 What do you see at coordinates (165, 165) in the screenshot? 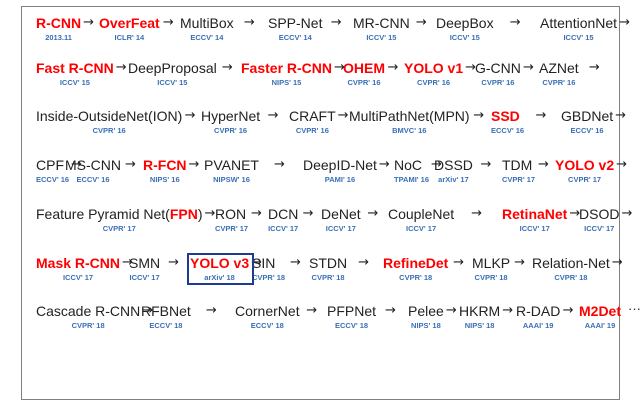
I see `node-name: R-FCN` at bounding box center [165, 165].